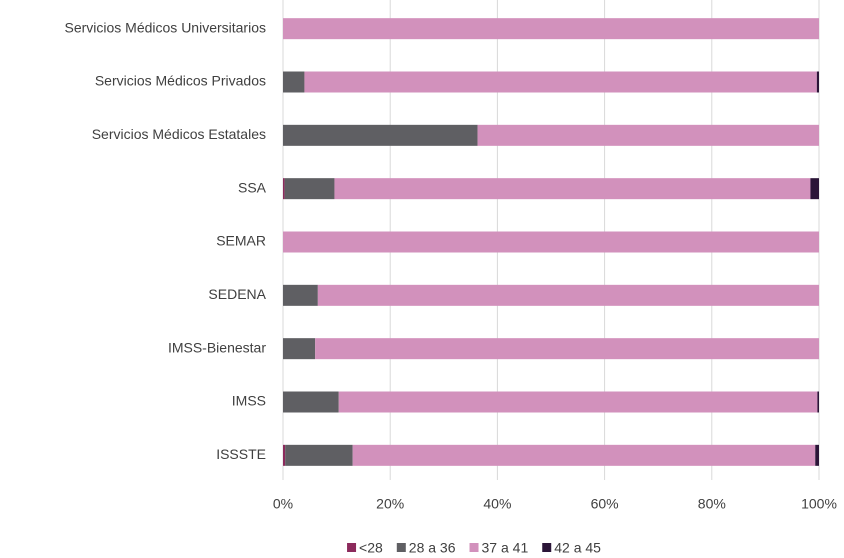  Describe the element at coordinates (283, 504) in the screenshot. I see `x-tick-label: 0%` at that location.